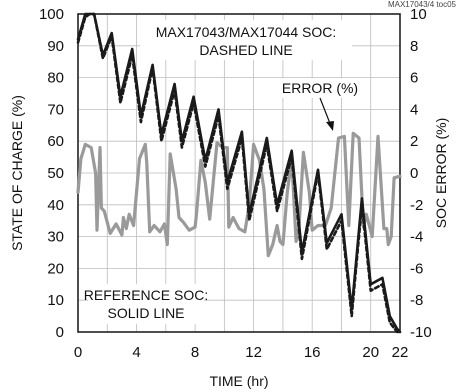 The image size is (457, 392). I want to click on error-label: ERROR (%), so click(320, 88).